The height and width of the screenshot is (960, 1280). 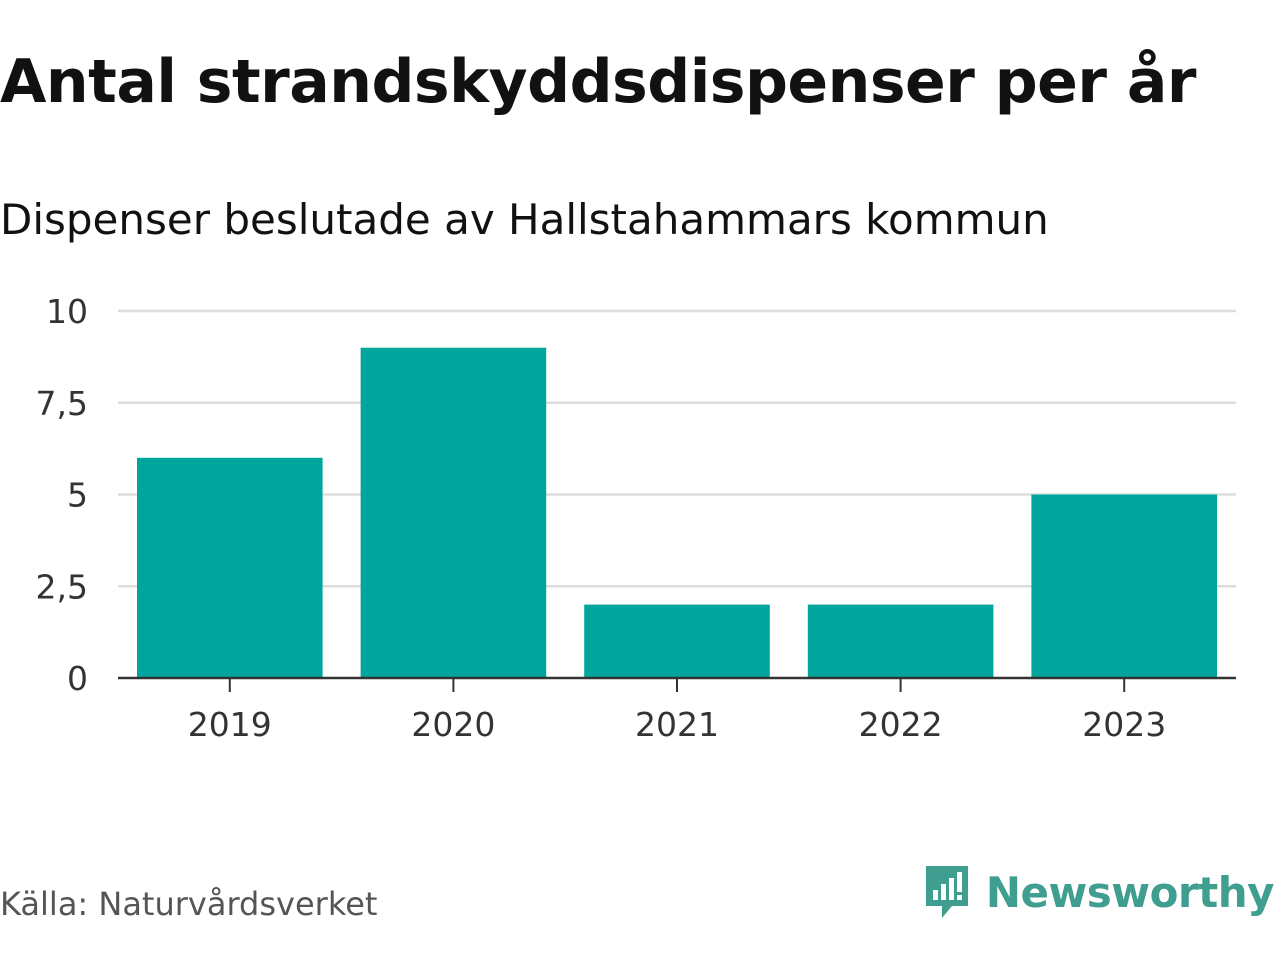 What do you see at coordinates (230, 724) in the screenshot?
I see `x-tick-label: 2019` at bounding box center [230, 724].